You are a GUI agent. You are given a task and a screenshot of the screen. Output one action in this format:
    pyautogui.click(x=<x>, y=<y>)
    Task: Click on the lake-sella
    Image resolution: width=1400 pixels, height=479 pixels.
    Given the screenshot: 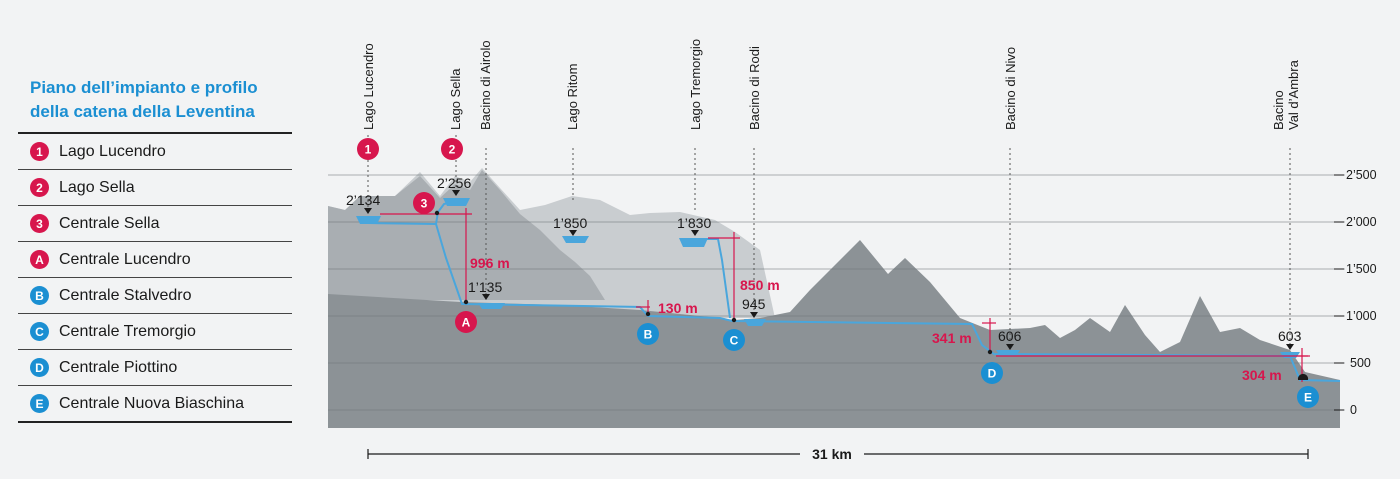 What is the action you would take?
    pyautogui.click(x=456, y=202)
    